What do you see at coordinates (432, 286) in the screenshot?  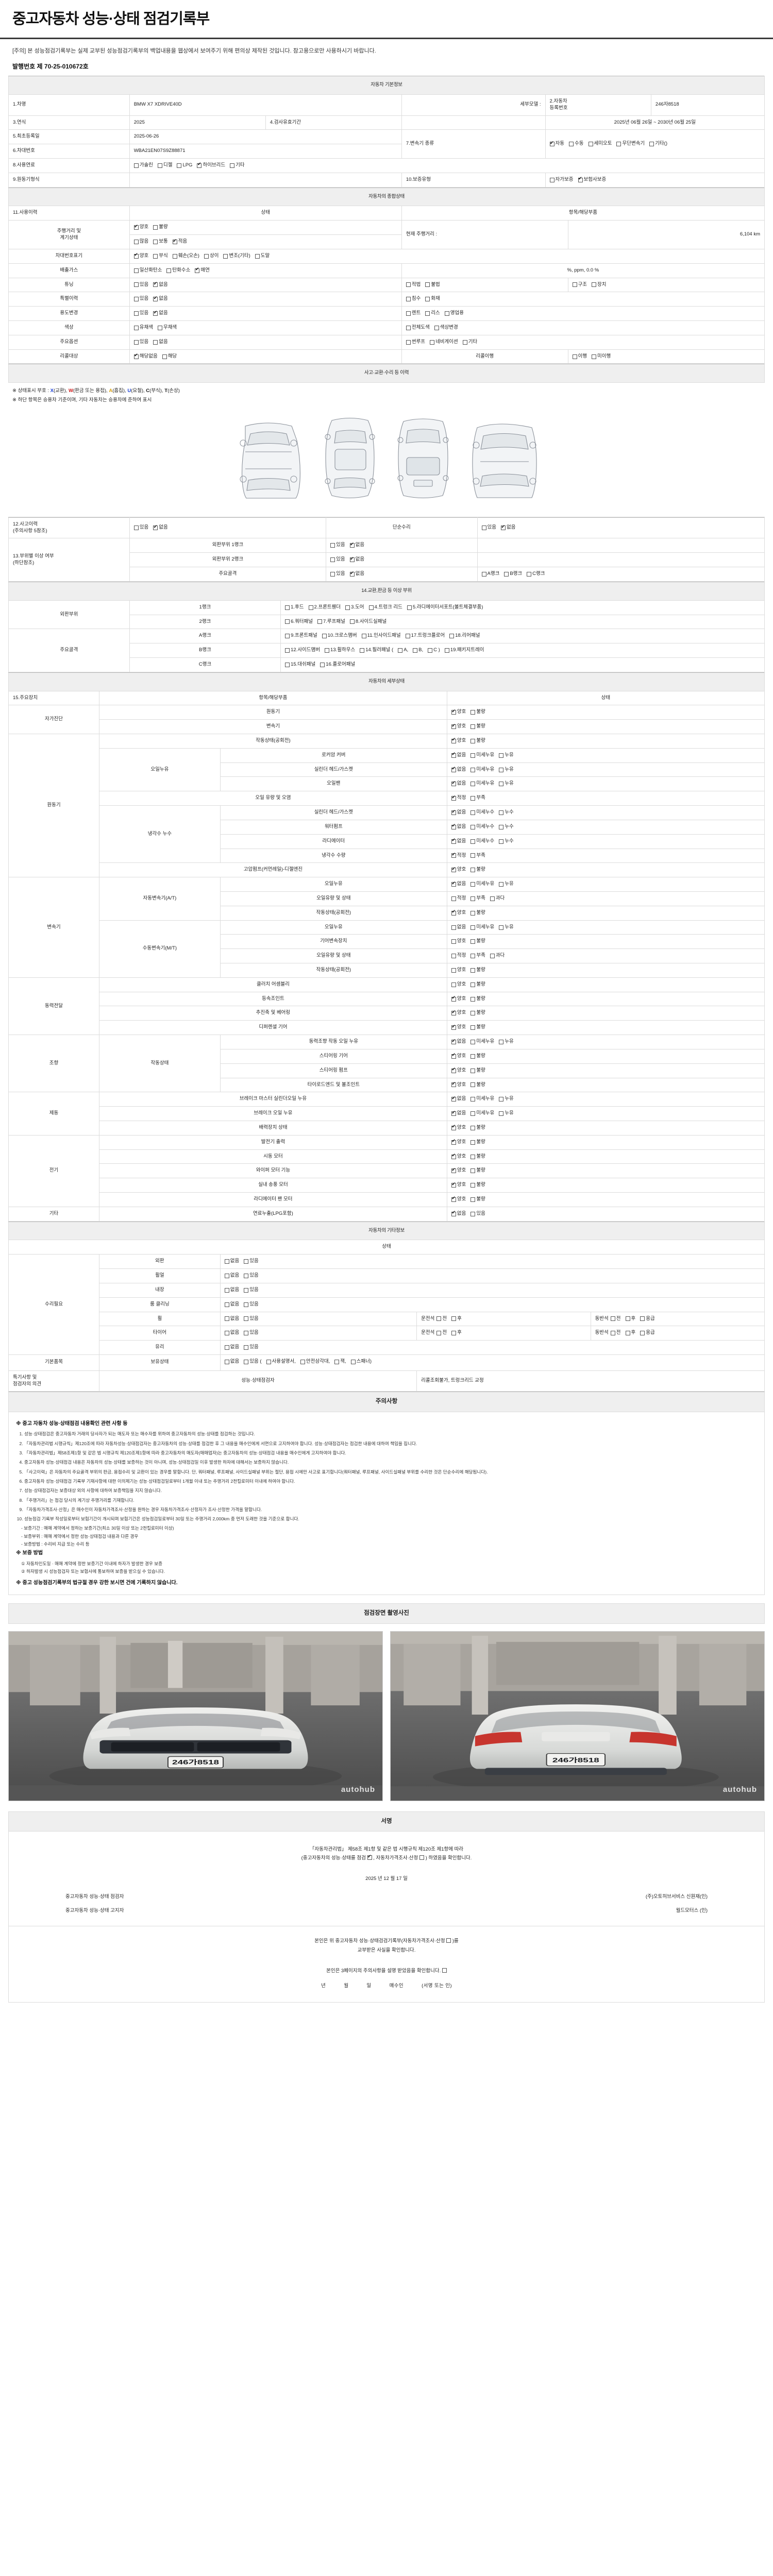 I see `checkbox-option: 불법` at bounding box center [432, 286].